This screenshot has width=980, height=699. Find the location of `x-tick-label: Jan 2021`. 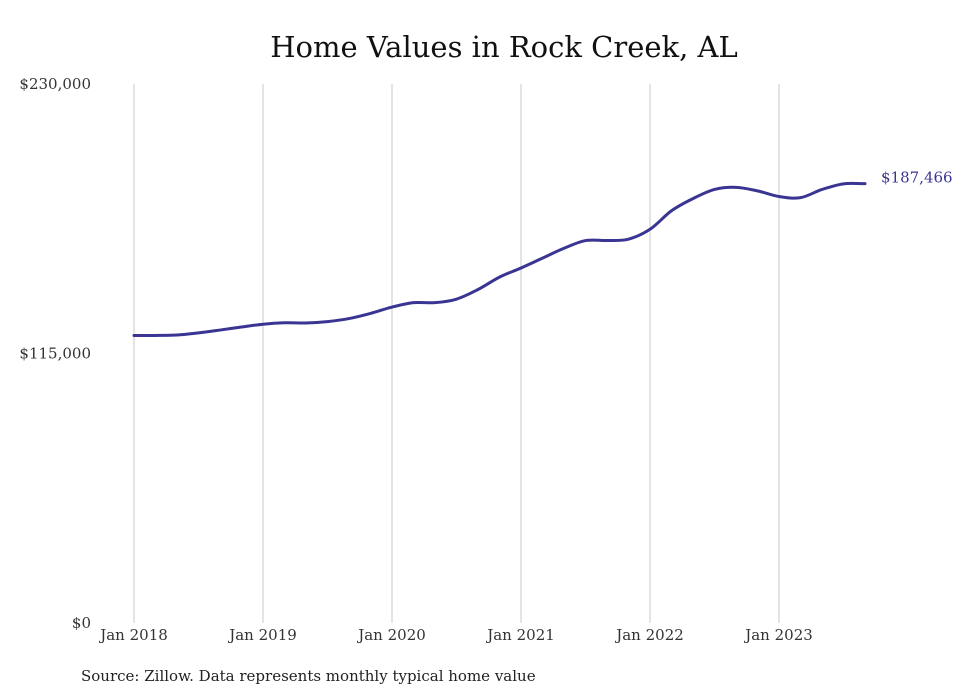

x-tick-label: Jan 2021 is located at coordinates (520, 635).